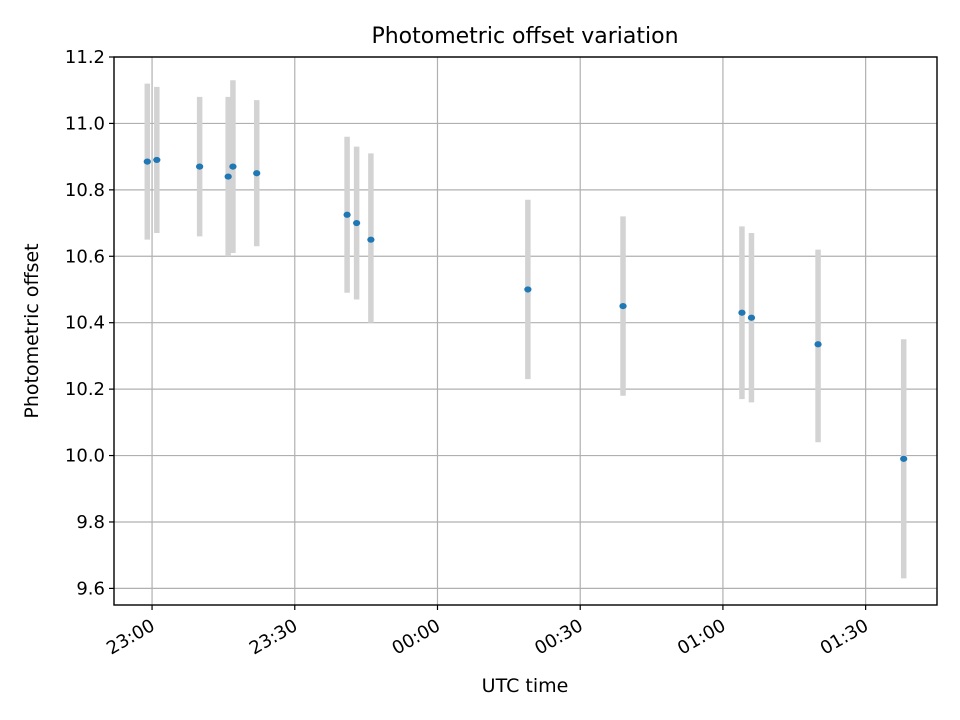  Describe the element at coordinates (85, 256) in the screenshot. I see `y-tick-label: 10.6` at that location.